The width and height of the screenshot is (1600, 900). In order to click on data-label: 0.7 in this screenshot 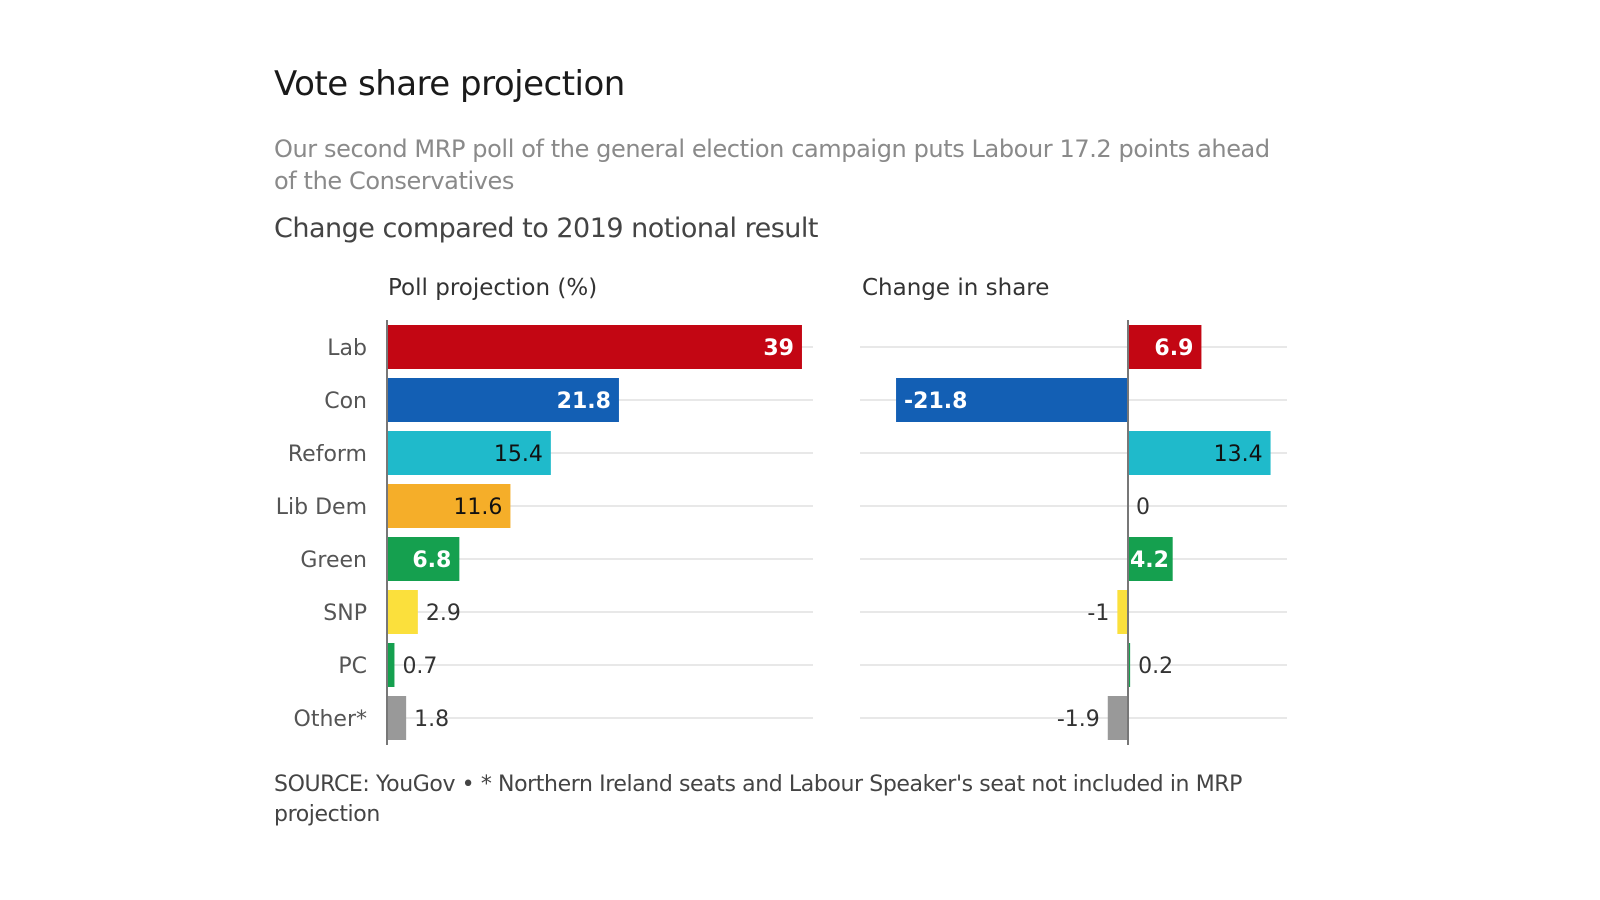, I will do `click(419, 666)`.